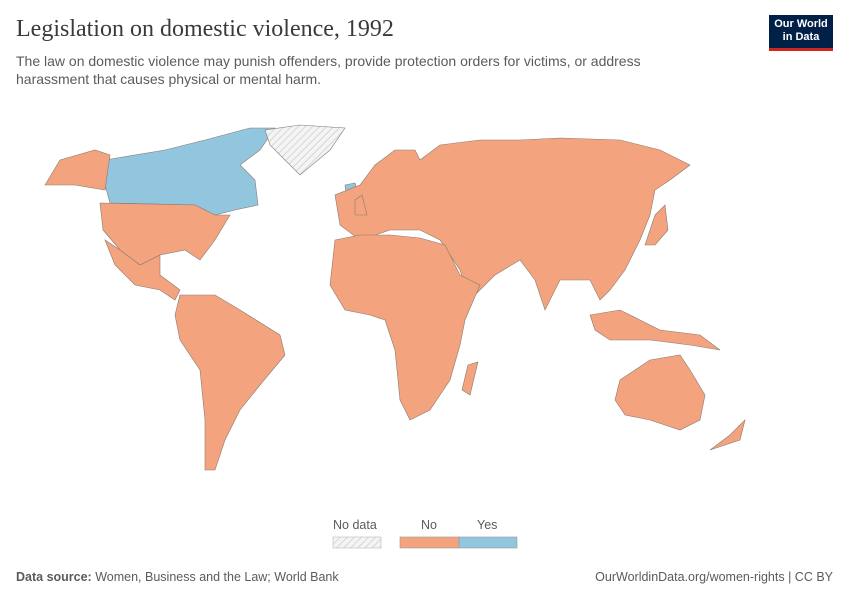 This screenshot has width=850, height=600. Describe the element at coordinates (660, 392) in the screenshot. I see `country-australia` at that location.